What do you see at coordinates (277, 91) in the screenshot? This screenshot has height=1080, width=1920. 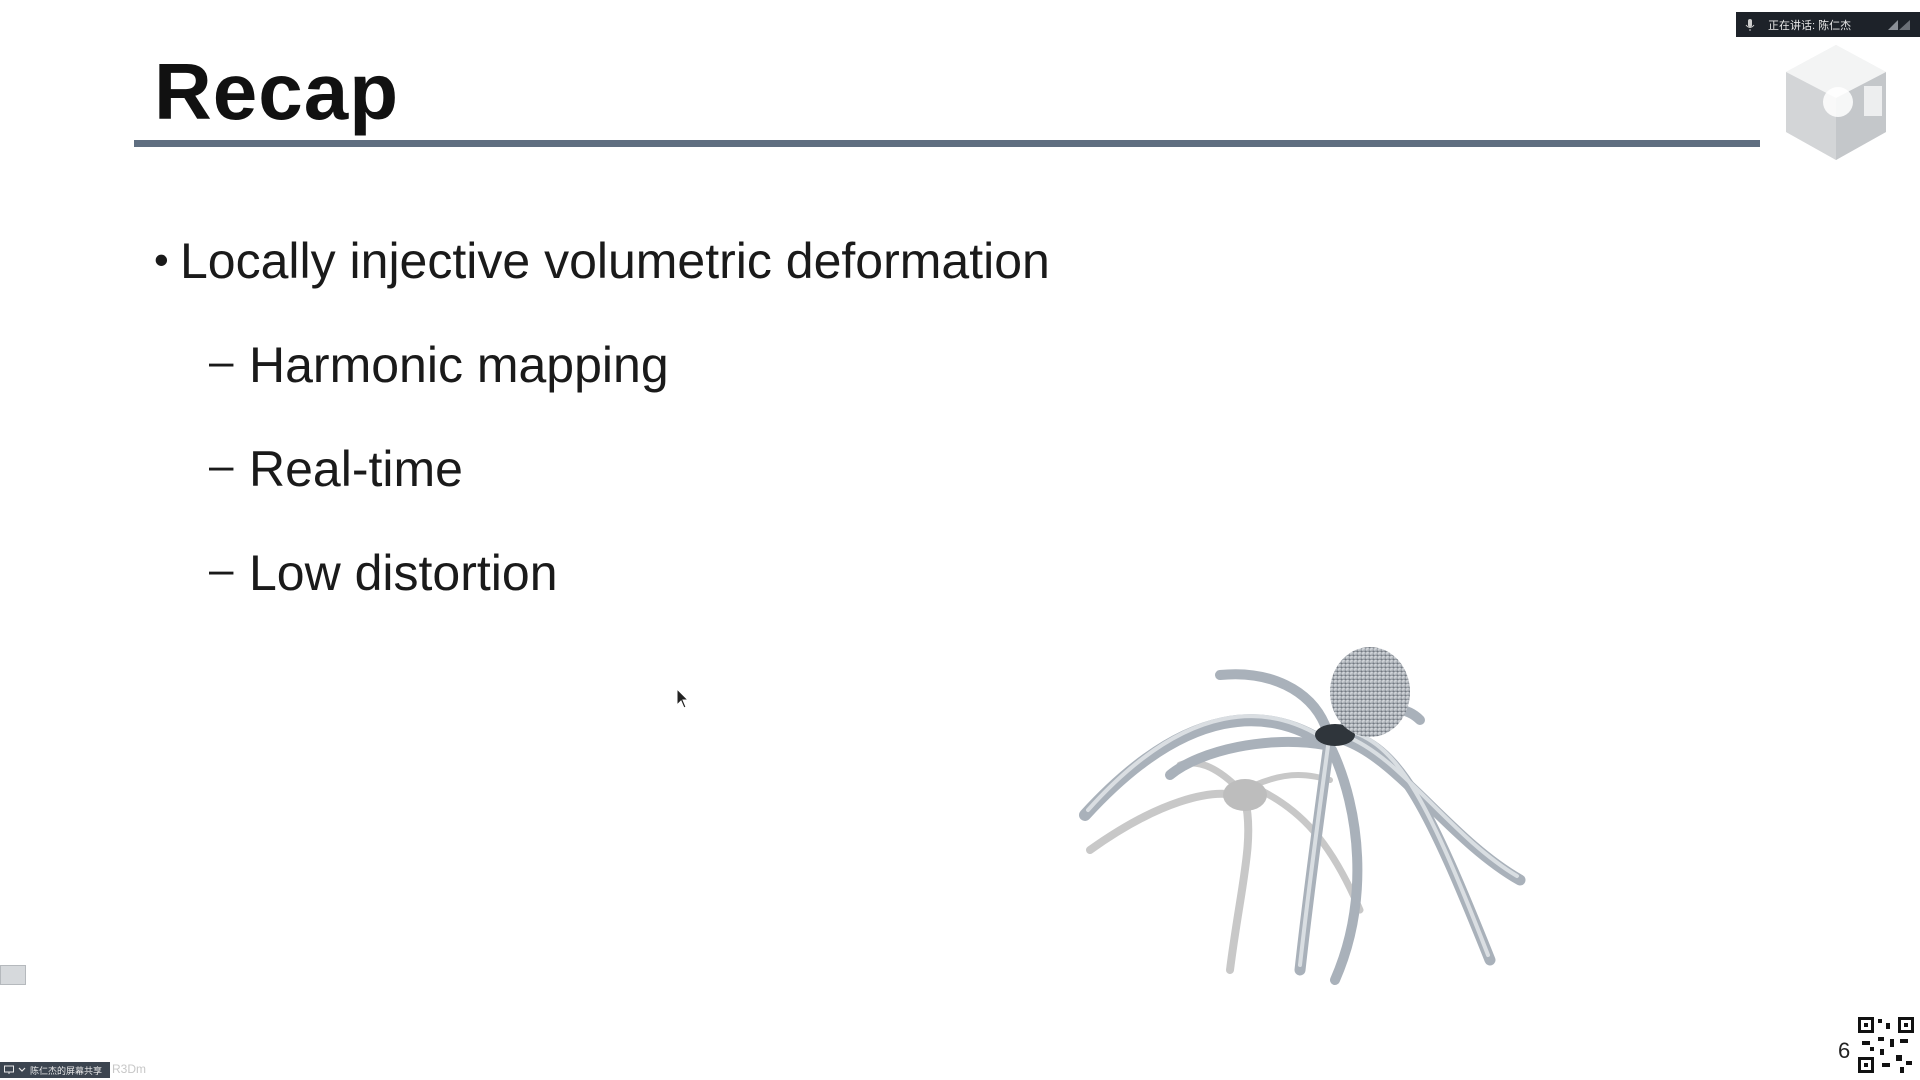 I see `slide-title: Recap` at bounding box center [277, 91].